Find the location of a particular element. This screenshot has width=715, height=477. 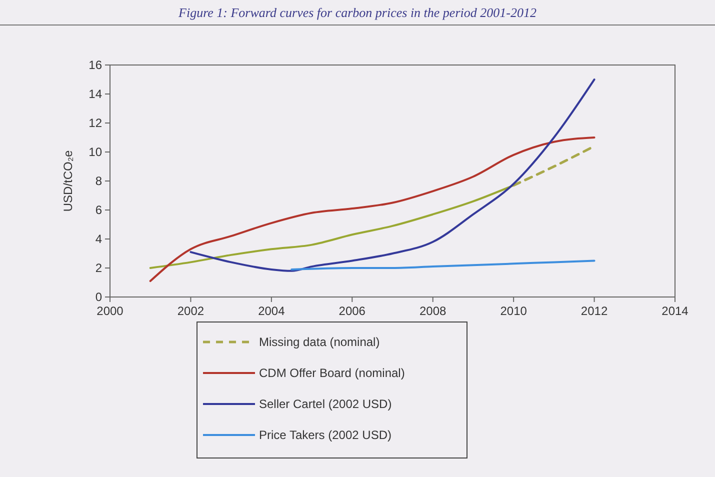

y-tick-label: 14 is located at coordinates (95, 94).